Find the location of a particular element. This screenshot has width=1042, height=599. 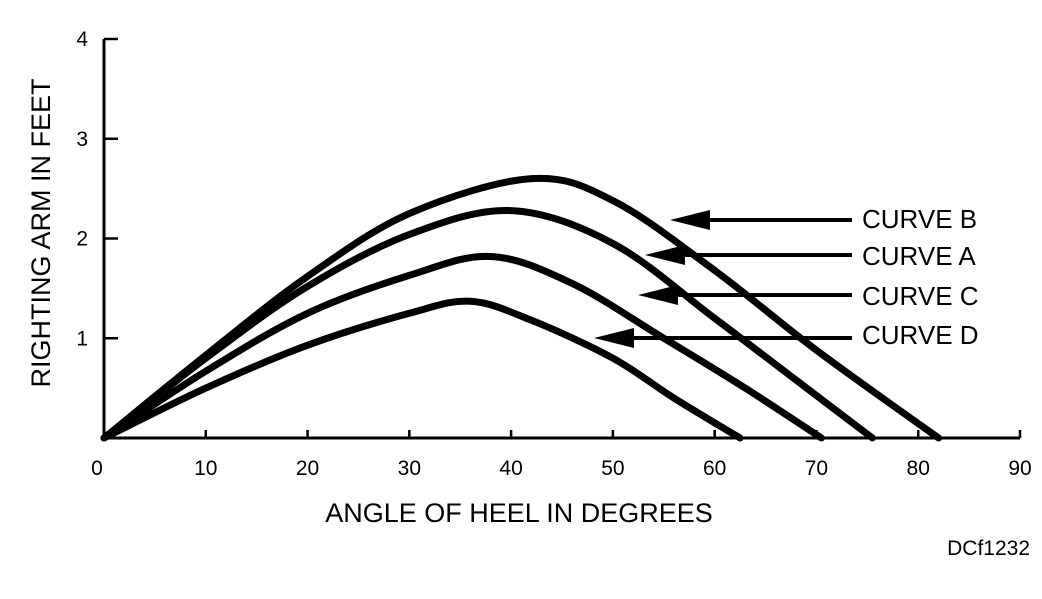

figure-id: DCf1232 is located at coordinates (988, 548).